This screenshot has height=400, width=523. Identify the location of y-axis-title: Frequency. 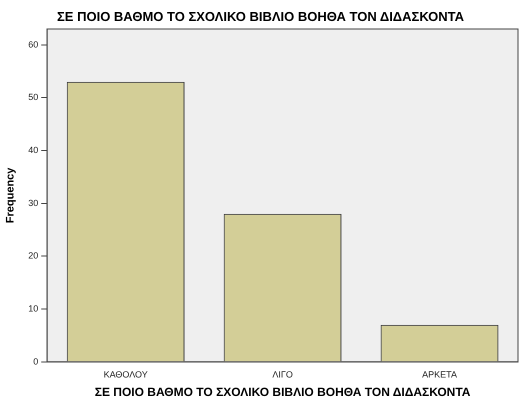
(10, 195).